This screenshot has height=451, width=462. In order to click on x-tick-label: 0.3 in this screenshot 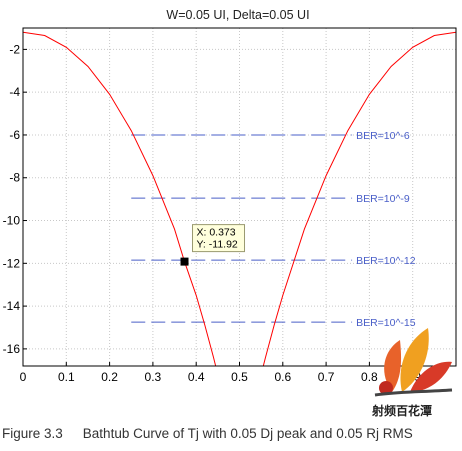, I will do `click(153, 377)`.